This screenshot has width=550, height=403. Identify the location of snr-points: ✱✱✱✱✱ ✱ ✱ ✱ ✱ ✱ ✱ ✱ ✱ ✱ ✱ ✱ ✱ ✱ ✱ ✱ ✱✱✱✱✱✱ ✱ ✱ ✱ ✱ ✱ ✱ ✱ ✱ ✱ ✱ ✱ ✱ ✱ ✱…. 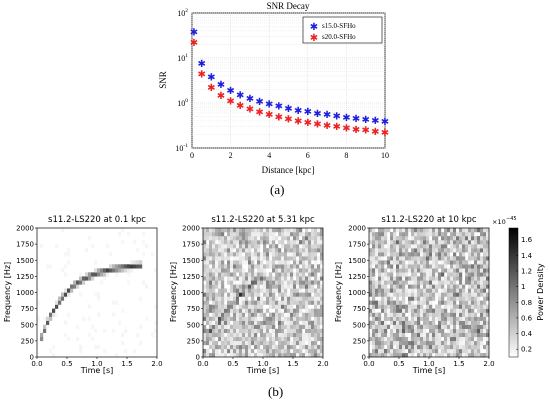
(289, 83).